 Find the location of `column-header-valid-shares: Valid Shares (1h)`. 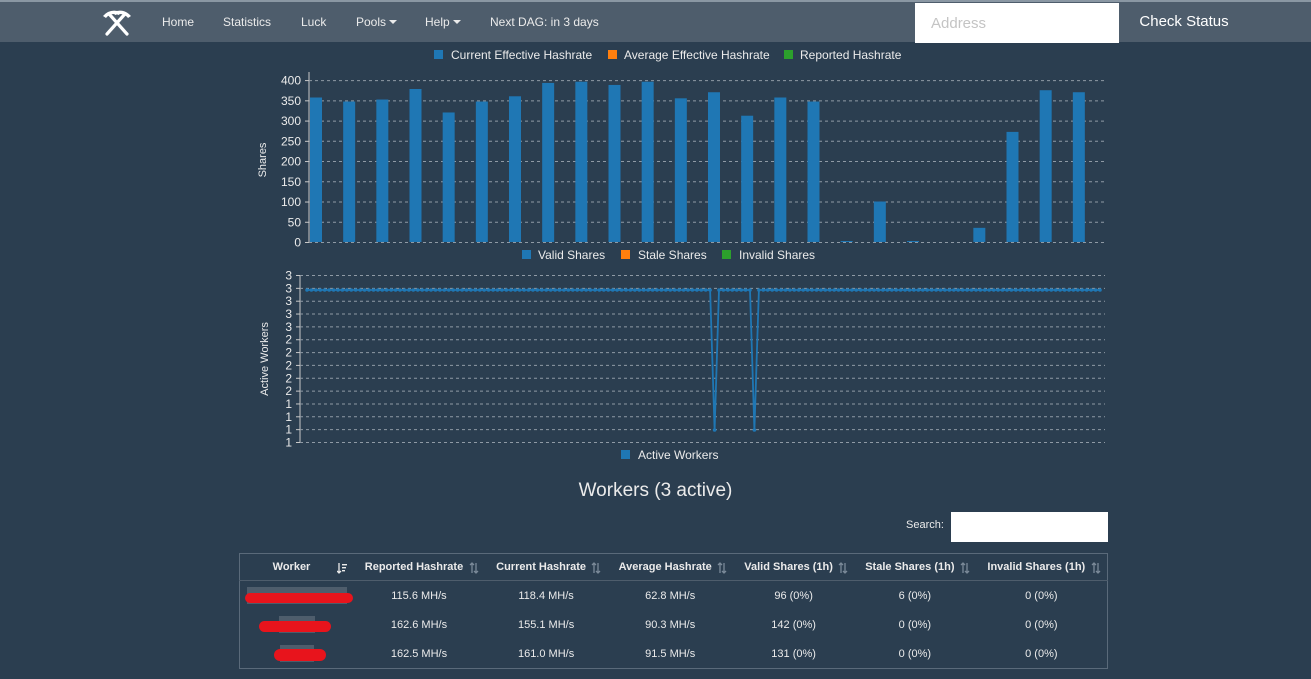

column-header-valid-shares: Valid Shares (1h) is located at coordinates (794, 567).